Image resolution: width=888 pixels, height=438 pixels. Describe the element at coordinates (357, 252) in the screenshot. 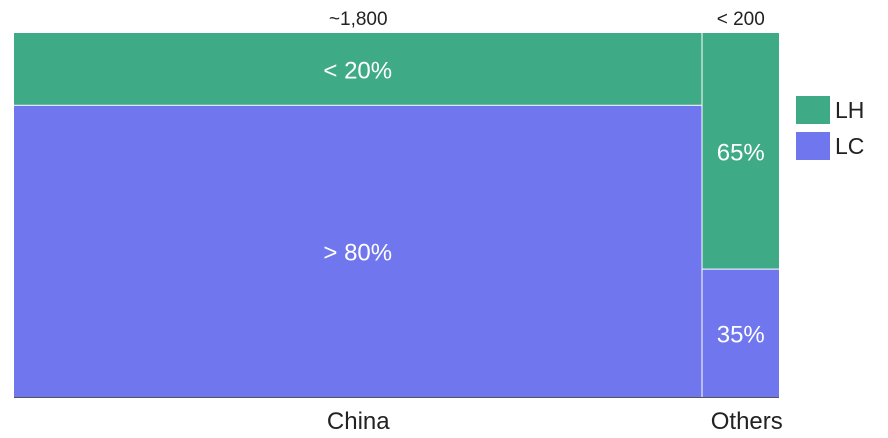

I see `segment-label-china-lc: > 80%` at that location.